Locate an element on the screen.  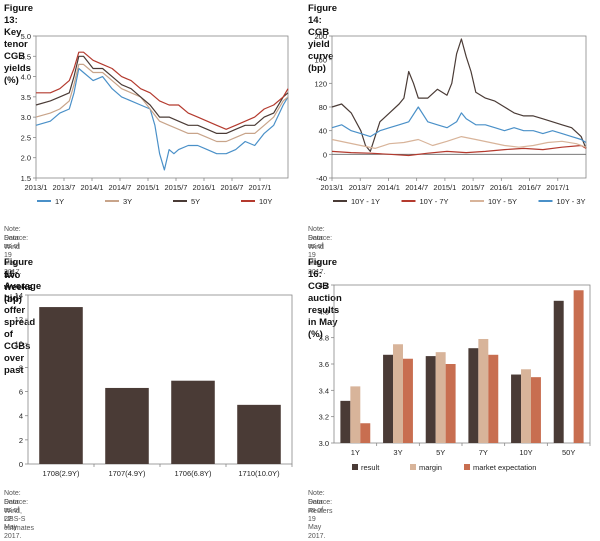
legend-label-5y: 5Y is located at coordinates (195, 201).